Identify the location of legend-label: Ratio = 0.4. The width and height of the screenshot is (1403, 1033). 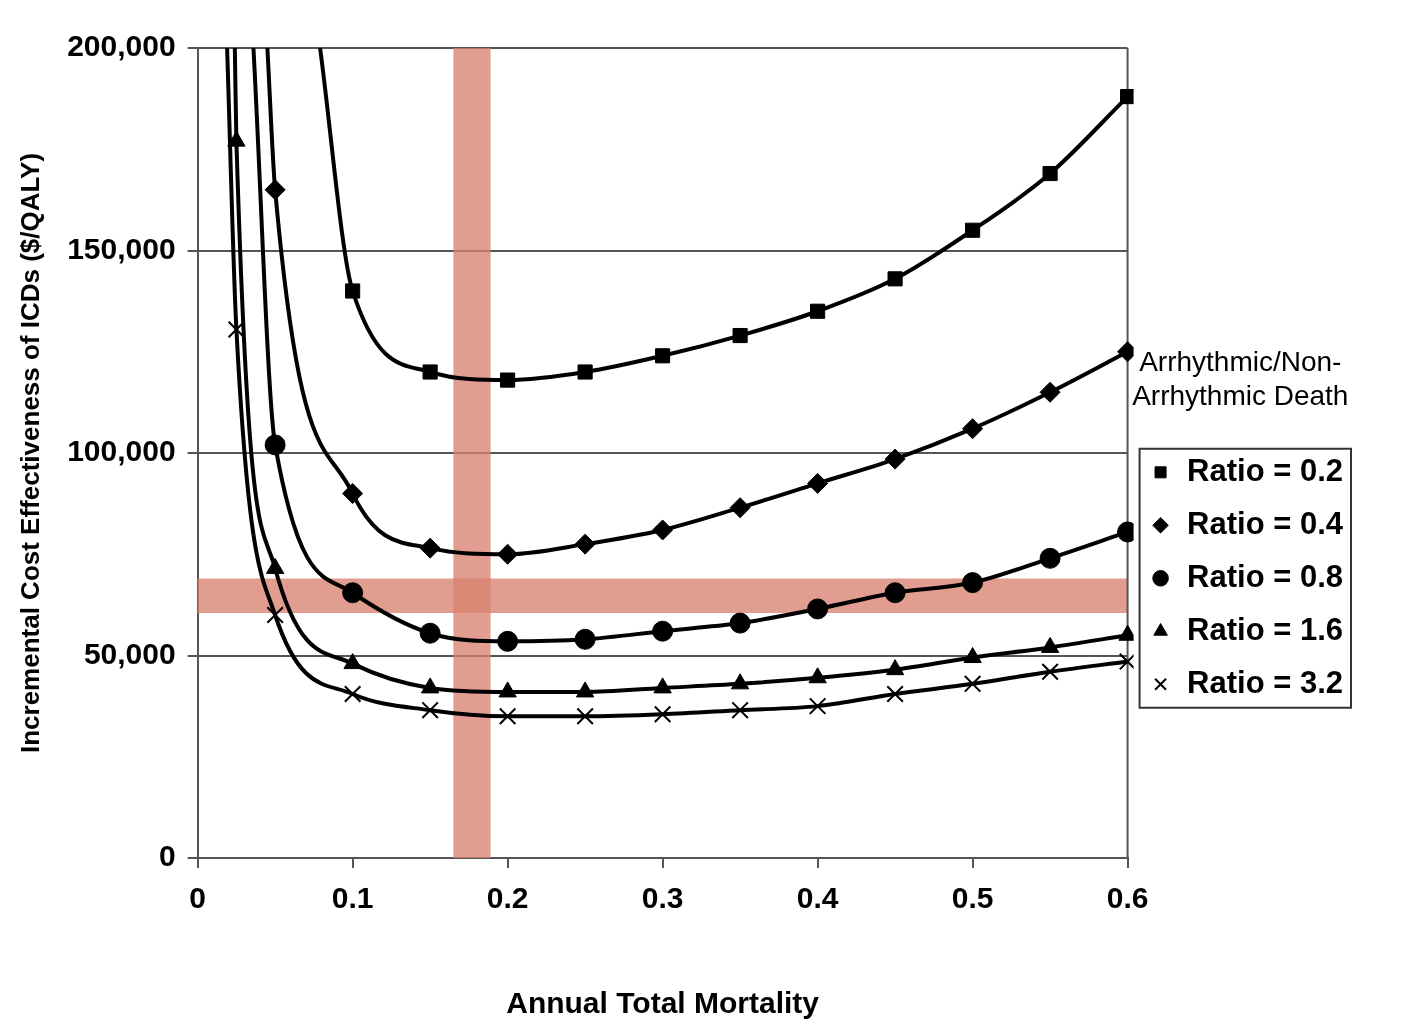
(1265, 523).